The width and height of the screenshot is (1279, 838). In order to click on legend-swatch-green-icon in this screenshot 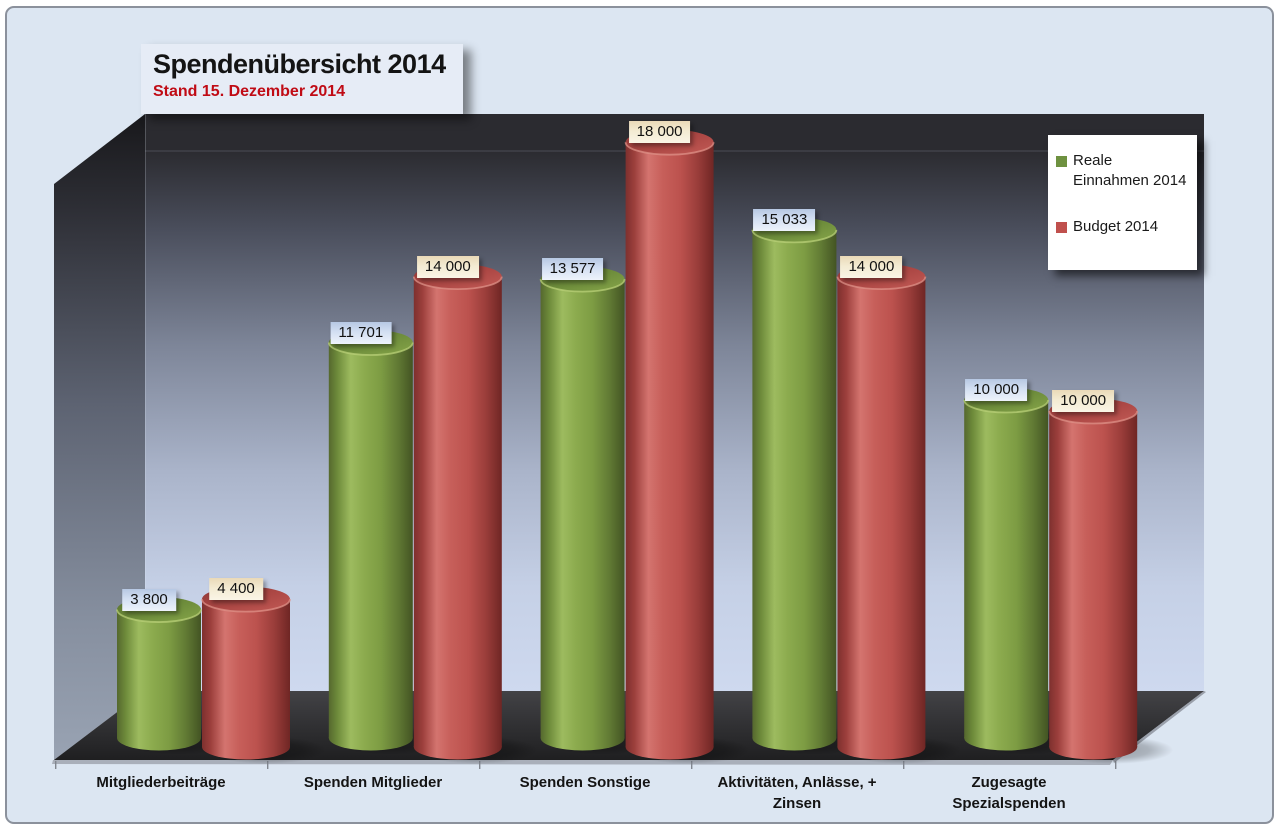, I will do `click(1061, 161)`.